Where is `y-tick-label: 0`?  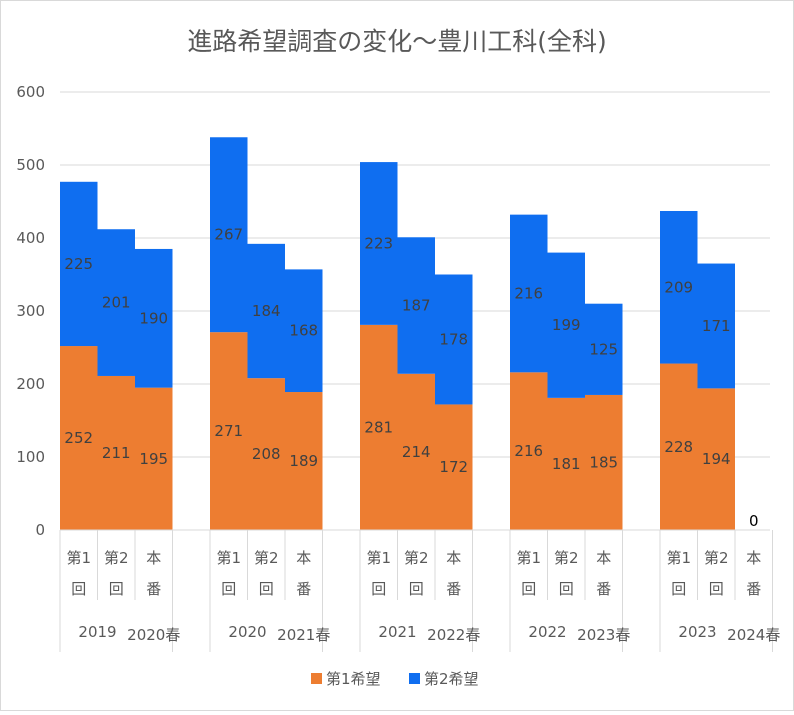
y-tick-label: 0 is located at coordinates (40, 530).